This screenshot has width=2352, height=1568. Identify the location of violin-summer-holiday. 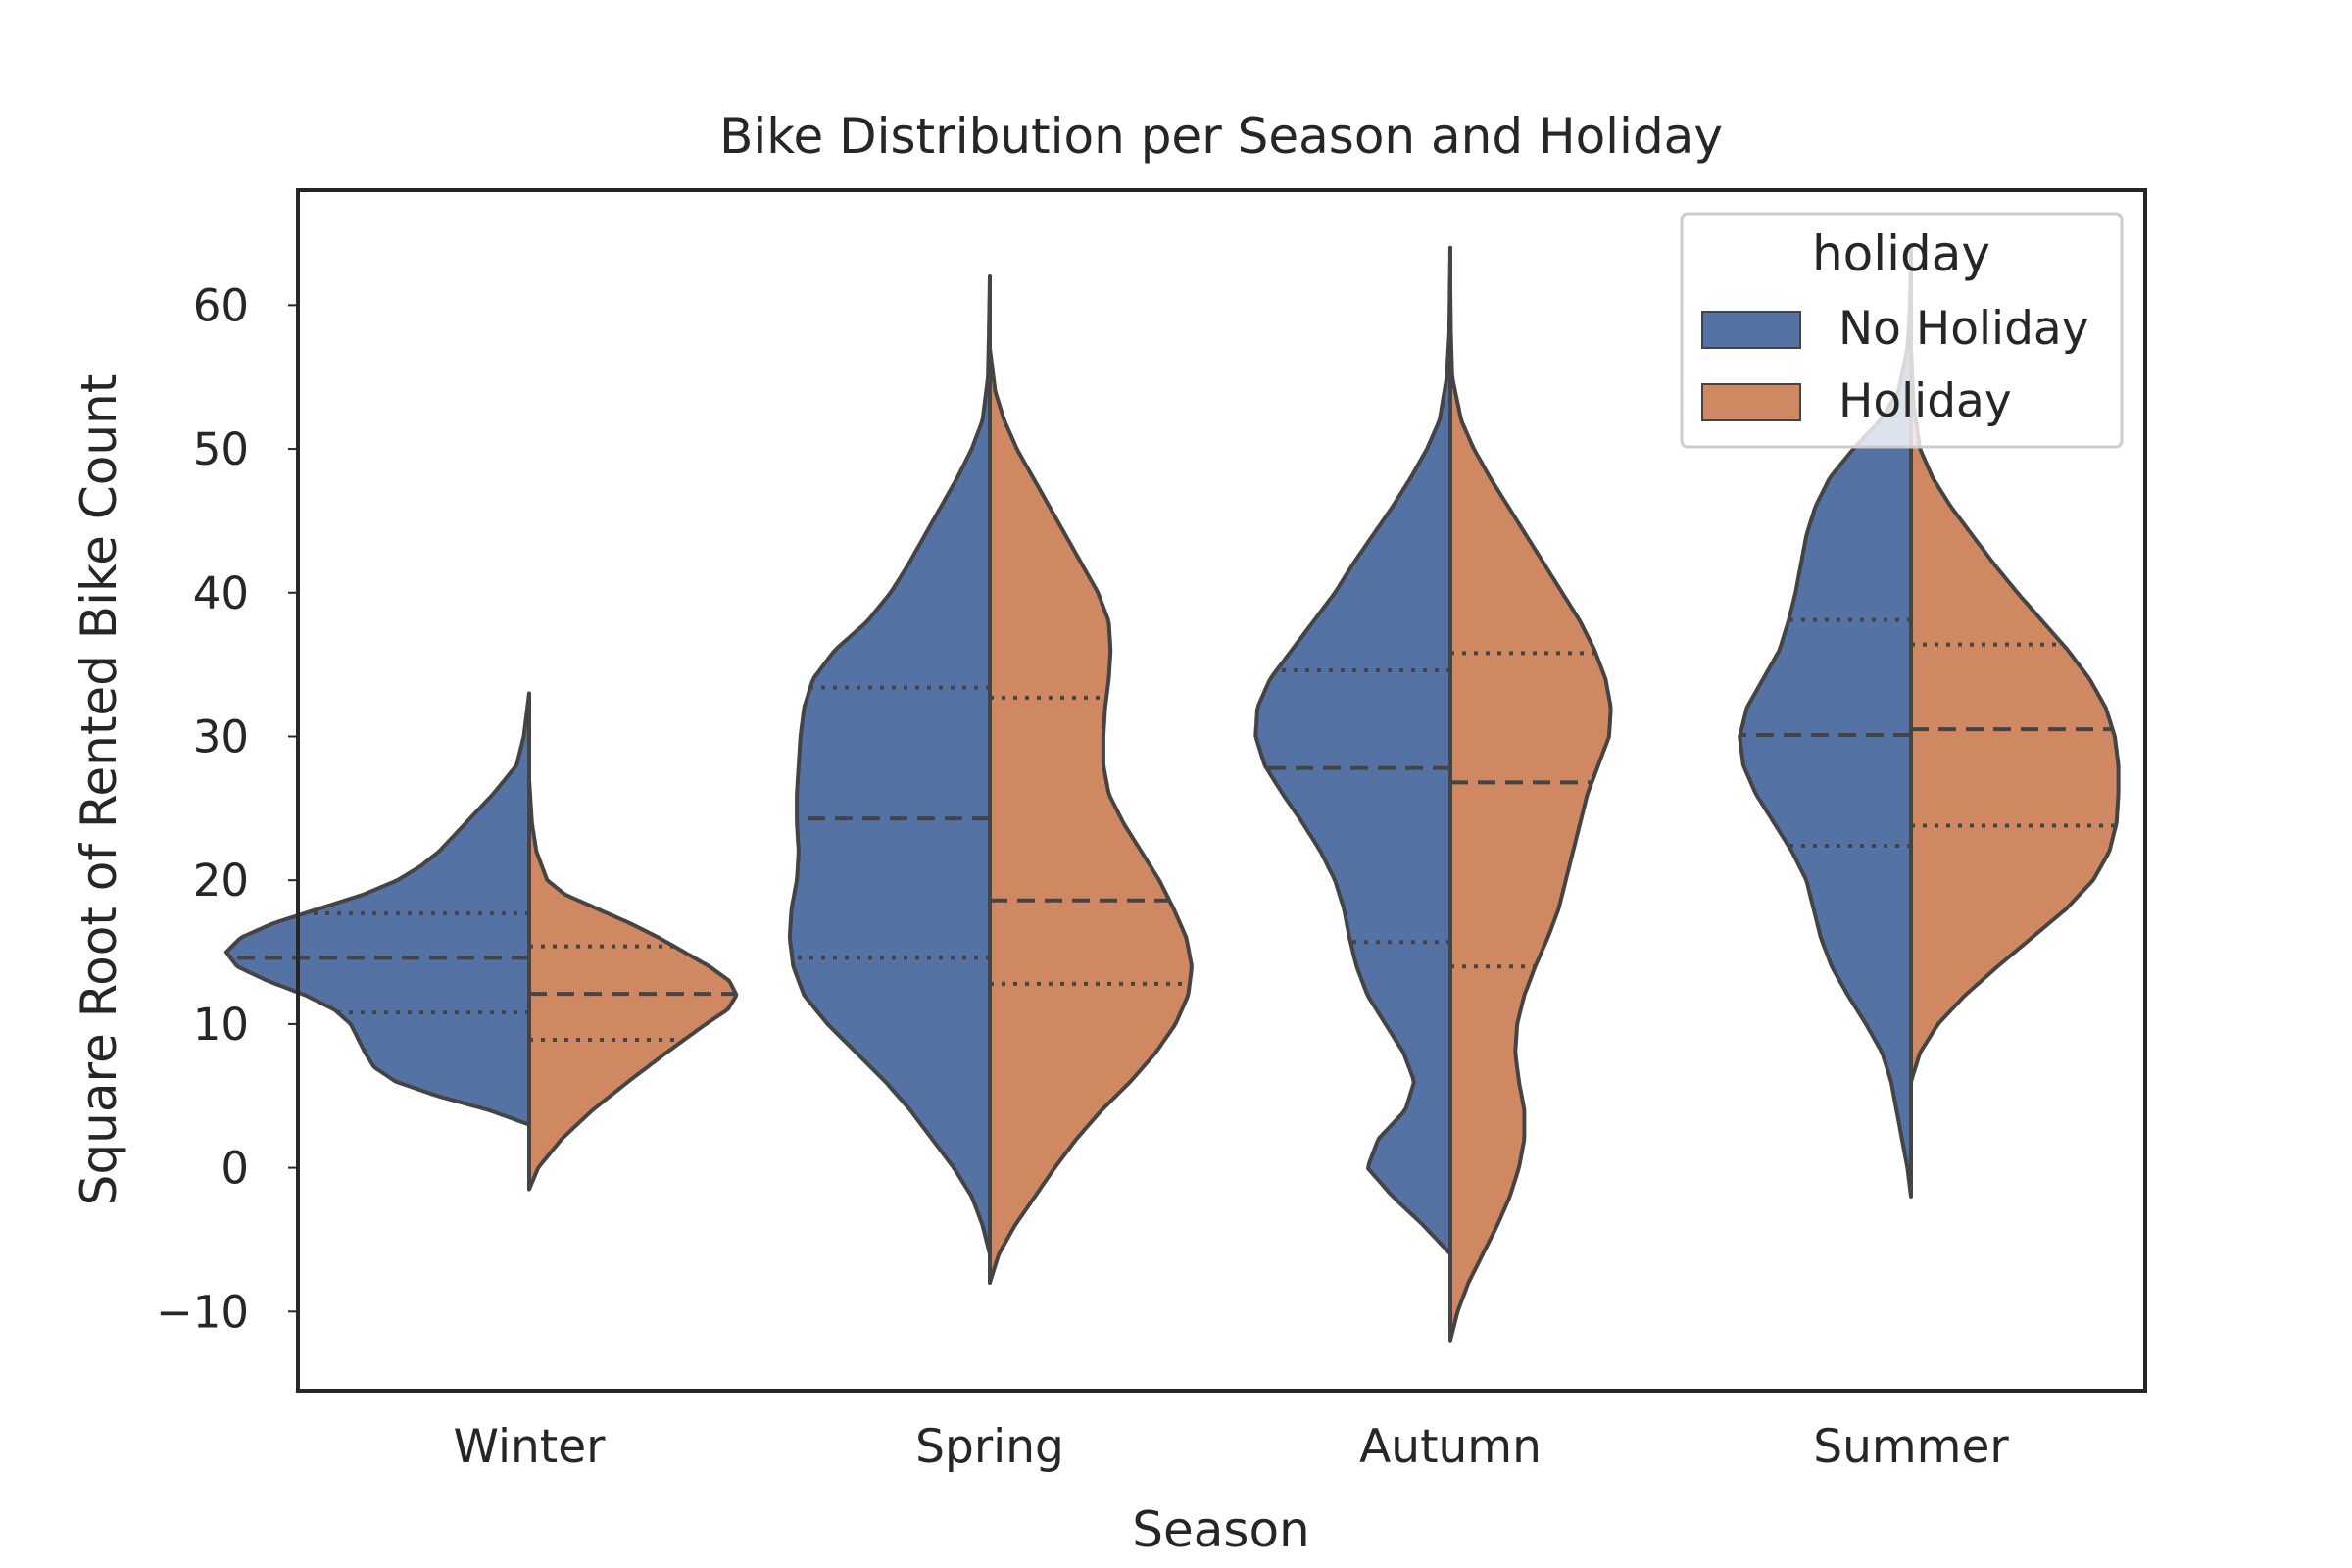
(2015, 715).